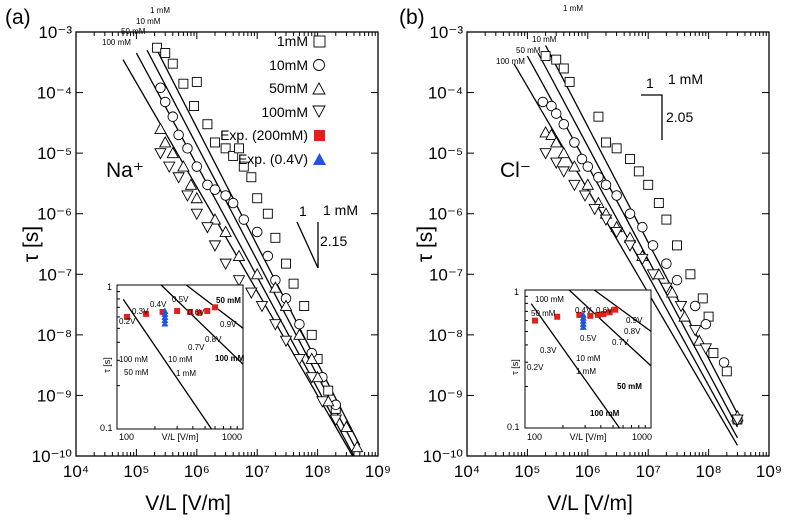 This screenshot has width=789, height=521. I want to click on legend-100mm: 100mM, so click(284, 112).